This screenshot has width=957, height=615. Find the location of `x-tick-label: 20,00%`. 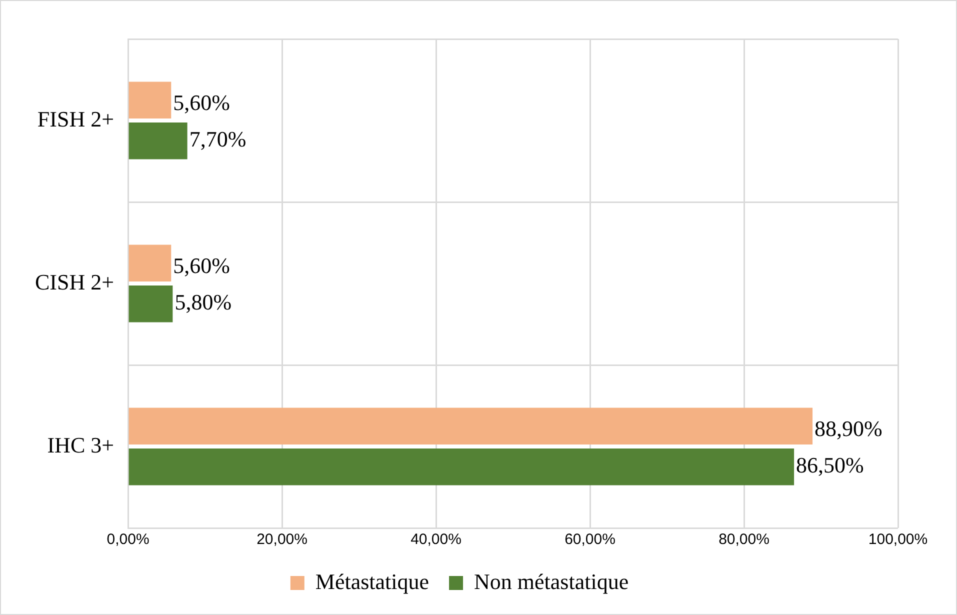

x-tick-label: 20,00% is located at coordinates (282, 539).